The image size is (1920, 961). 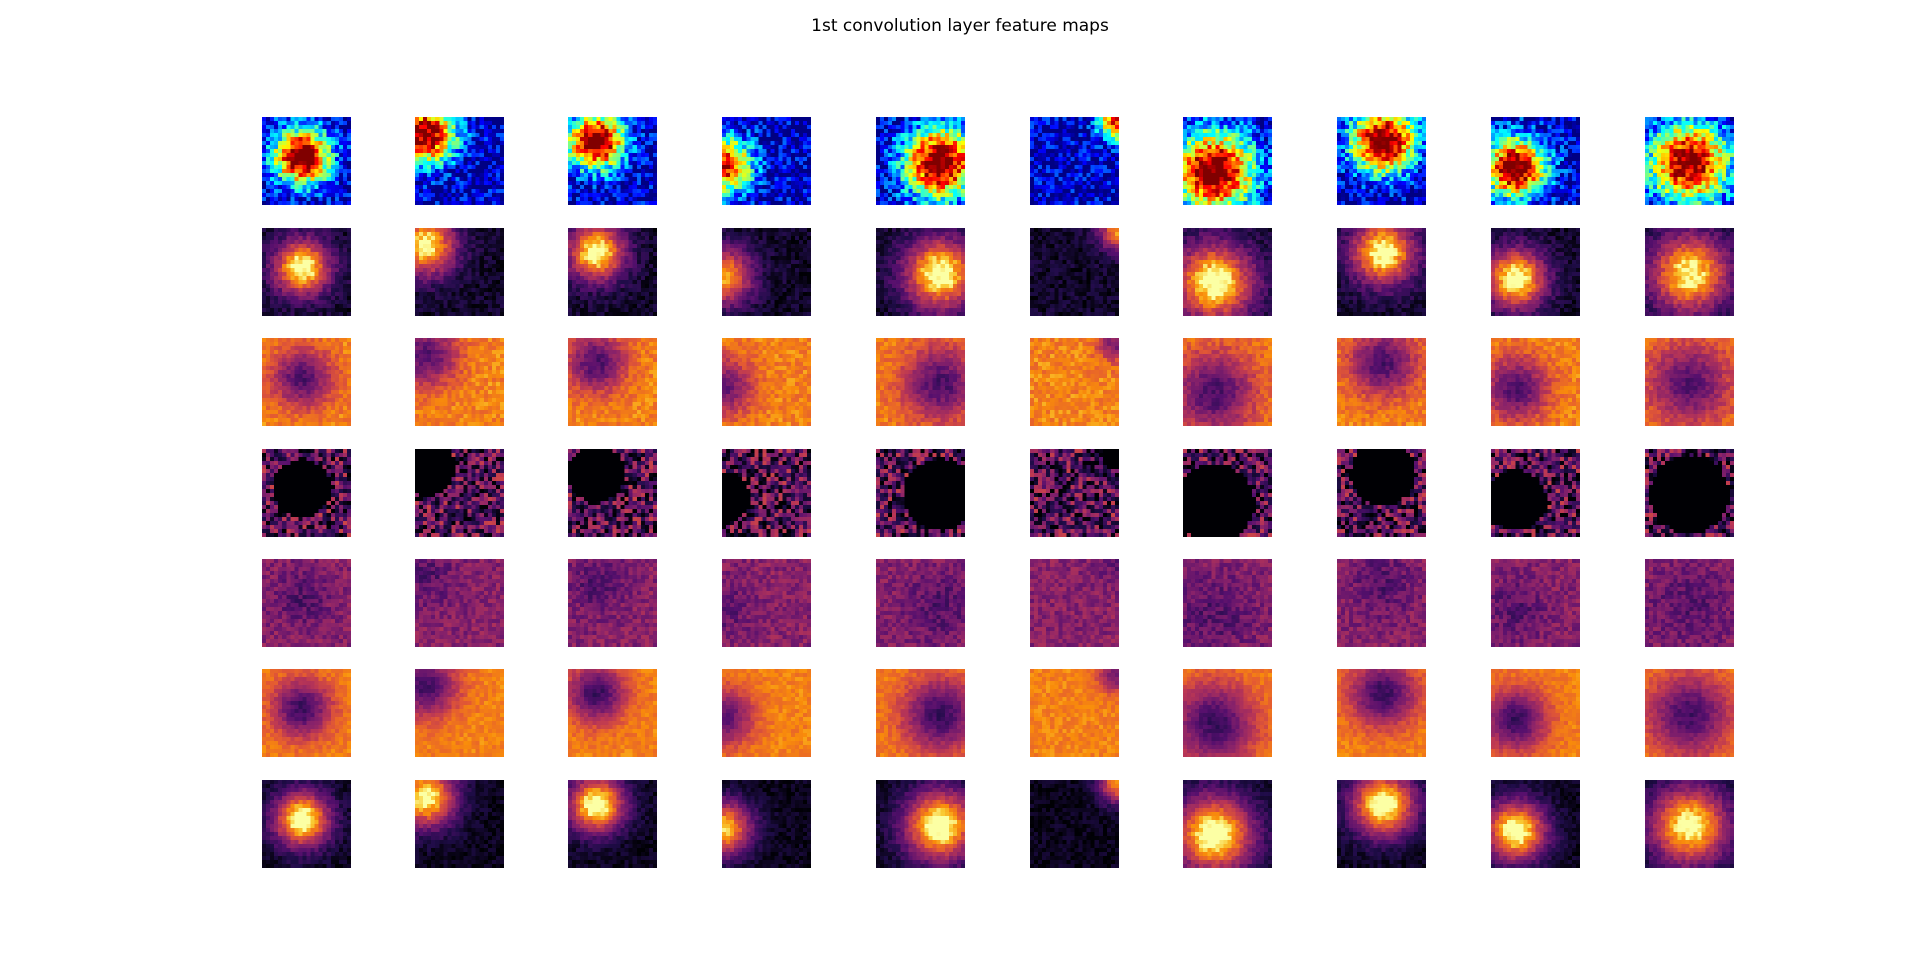 What do you see at coordinates (459, 493) in the screenshot?
I see `feature-map-ch4-sample2` at bounding box center [459, 493].